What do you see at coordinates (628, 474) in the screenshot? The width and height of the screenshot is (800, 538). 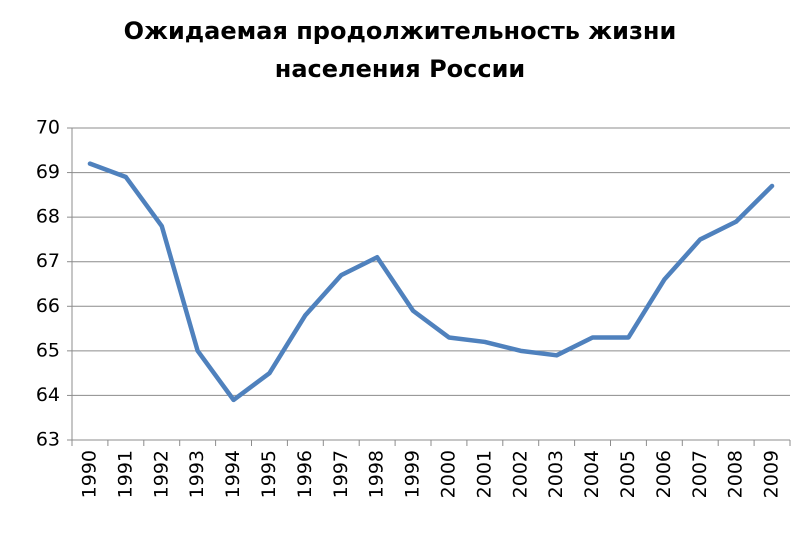 I see `x-tick-label: 2005` at bounding box center [628, 474].